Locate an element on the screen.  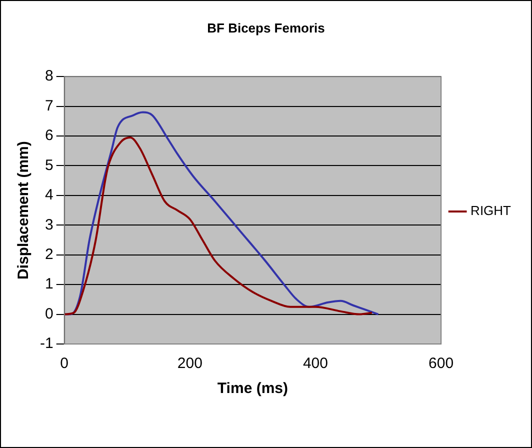
y-tick-label: 7 is located at coordinates (49, 105).